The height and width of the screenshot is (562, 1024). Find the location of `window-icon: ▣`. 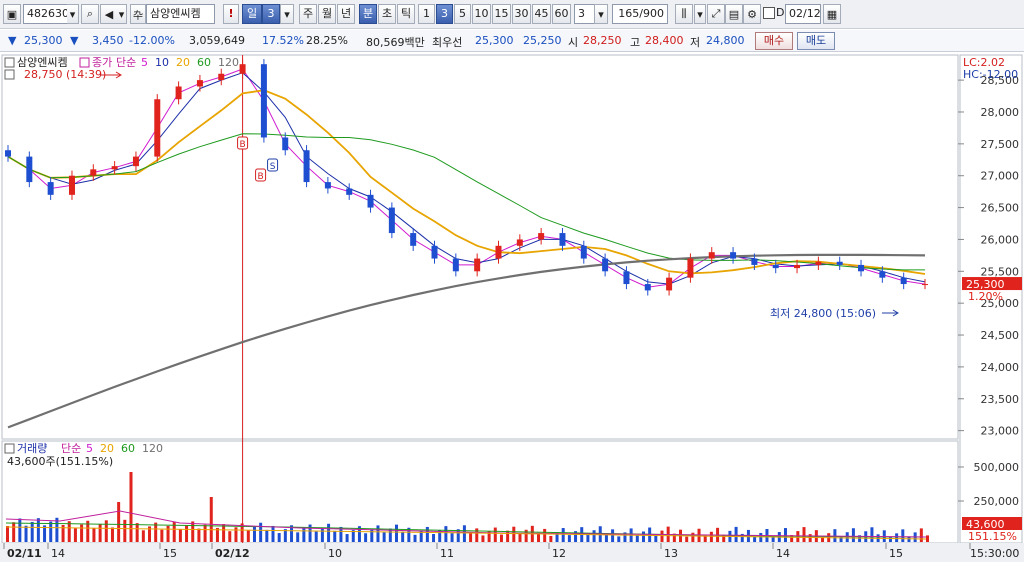

window-icon: ▣ is located at coordinates (12, 14).